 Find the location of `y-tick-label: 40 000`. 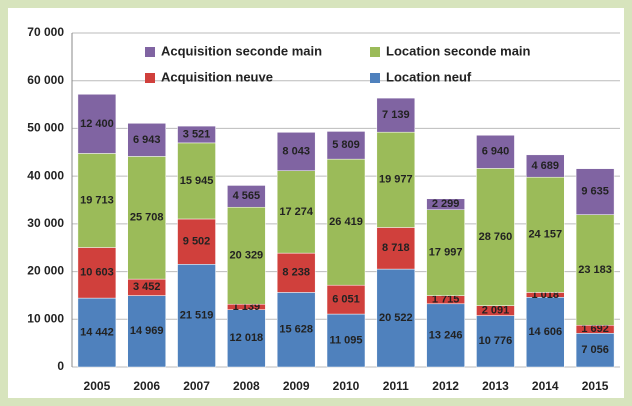

y-tick-label: 40 000 is located at coordinates (45, 175).